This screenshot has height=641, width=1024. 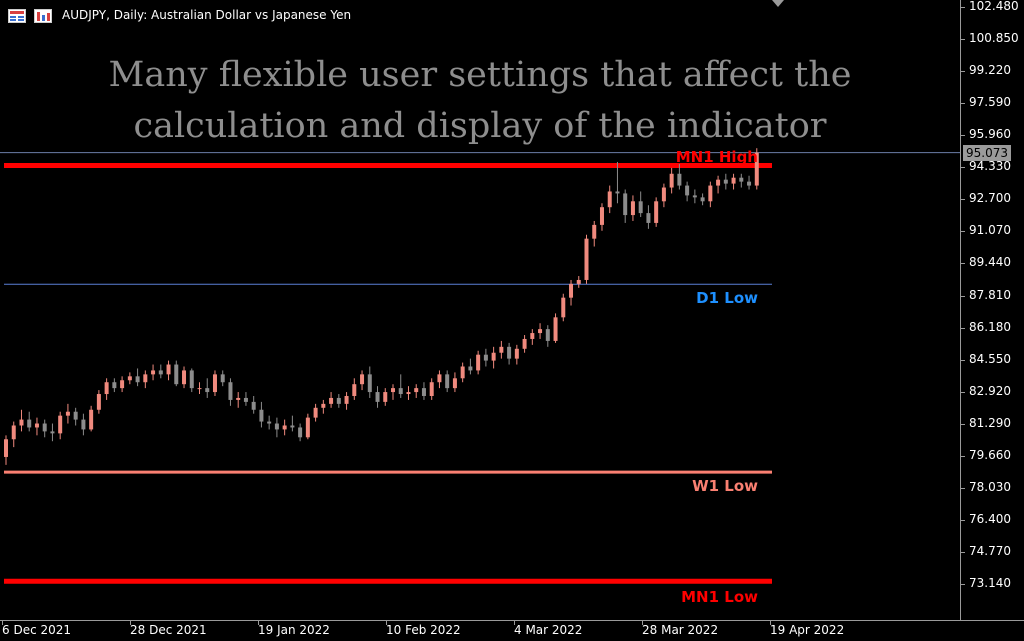 I want to click on time-tick-label: 10 Feb 2022, so click(x=423, y=630).